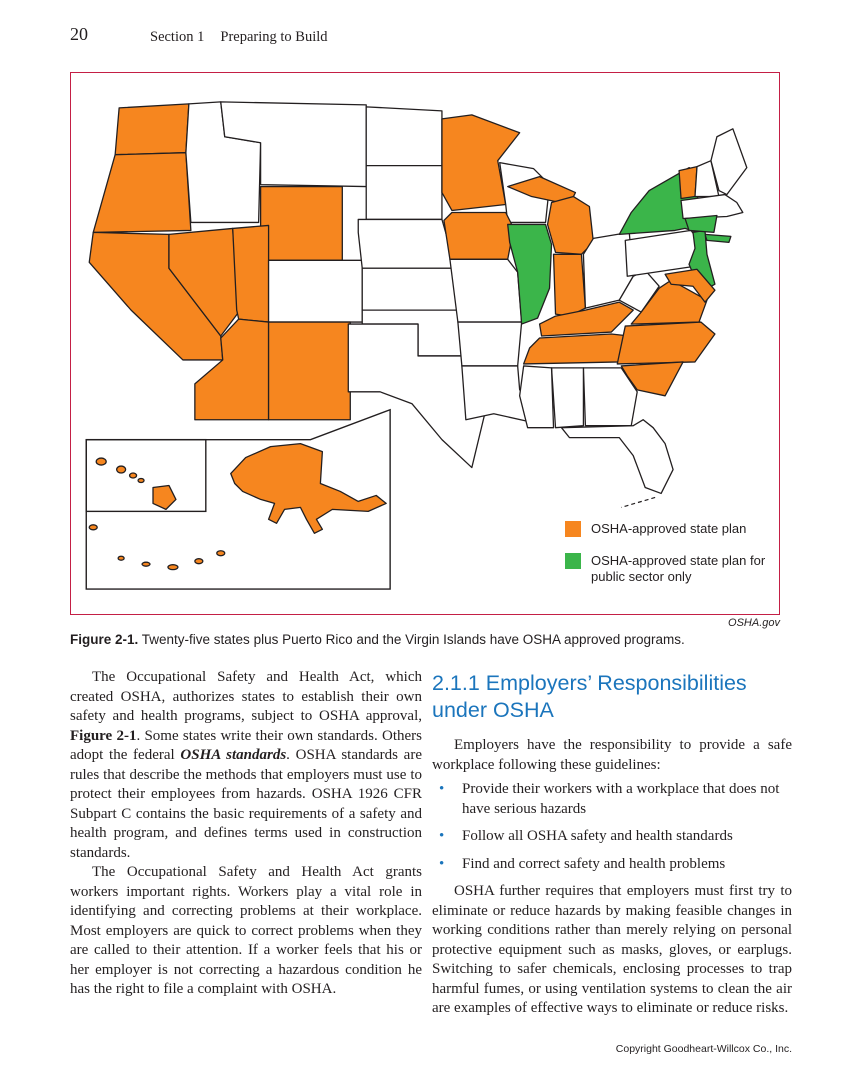 The image size is (849, 1087). What do you see at coordinates (639, 291) in the screenshot?
I see `state-wv` at bounding box center [639, 291].